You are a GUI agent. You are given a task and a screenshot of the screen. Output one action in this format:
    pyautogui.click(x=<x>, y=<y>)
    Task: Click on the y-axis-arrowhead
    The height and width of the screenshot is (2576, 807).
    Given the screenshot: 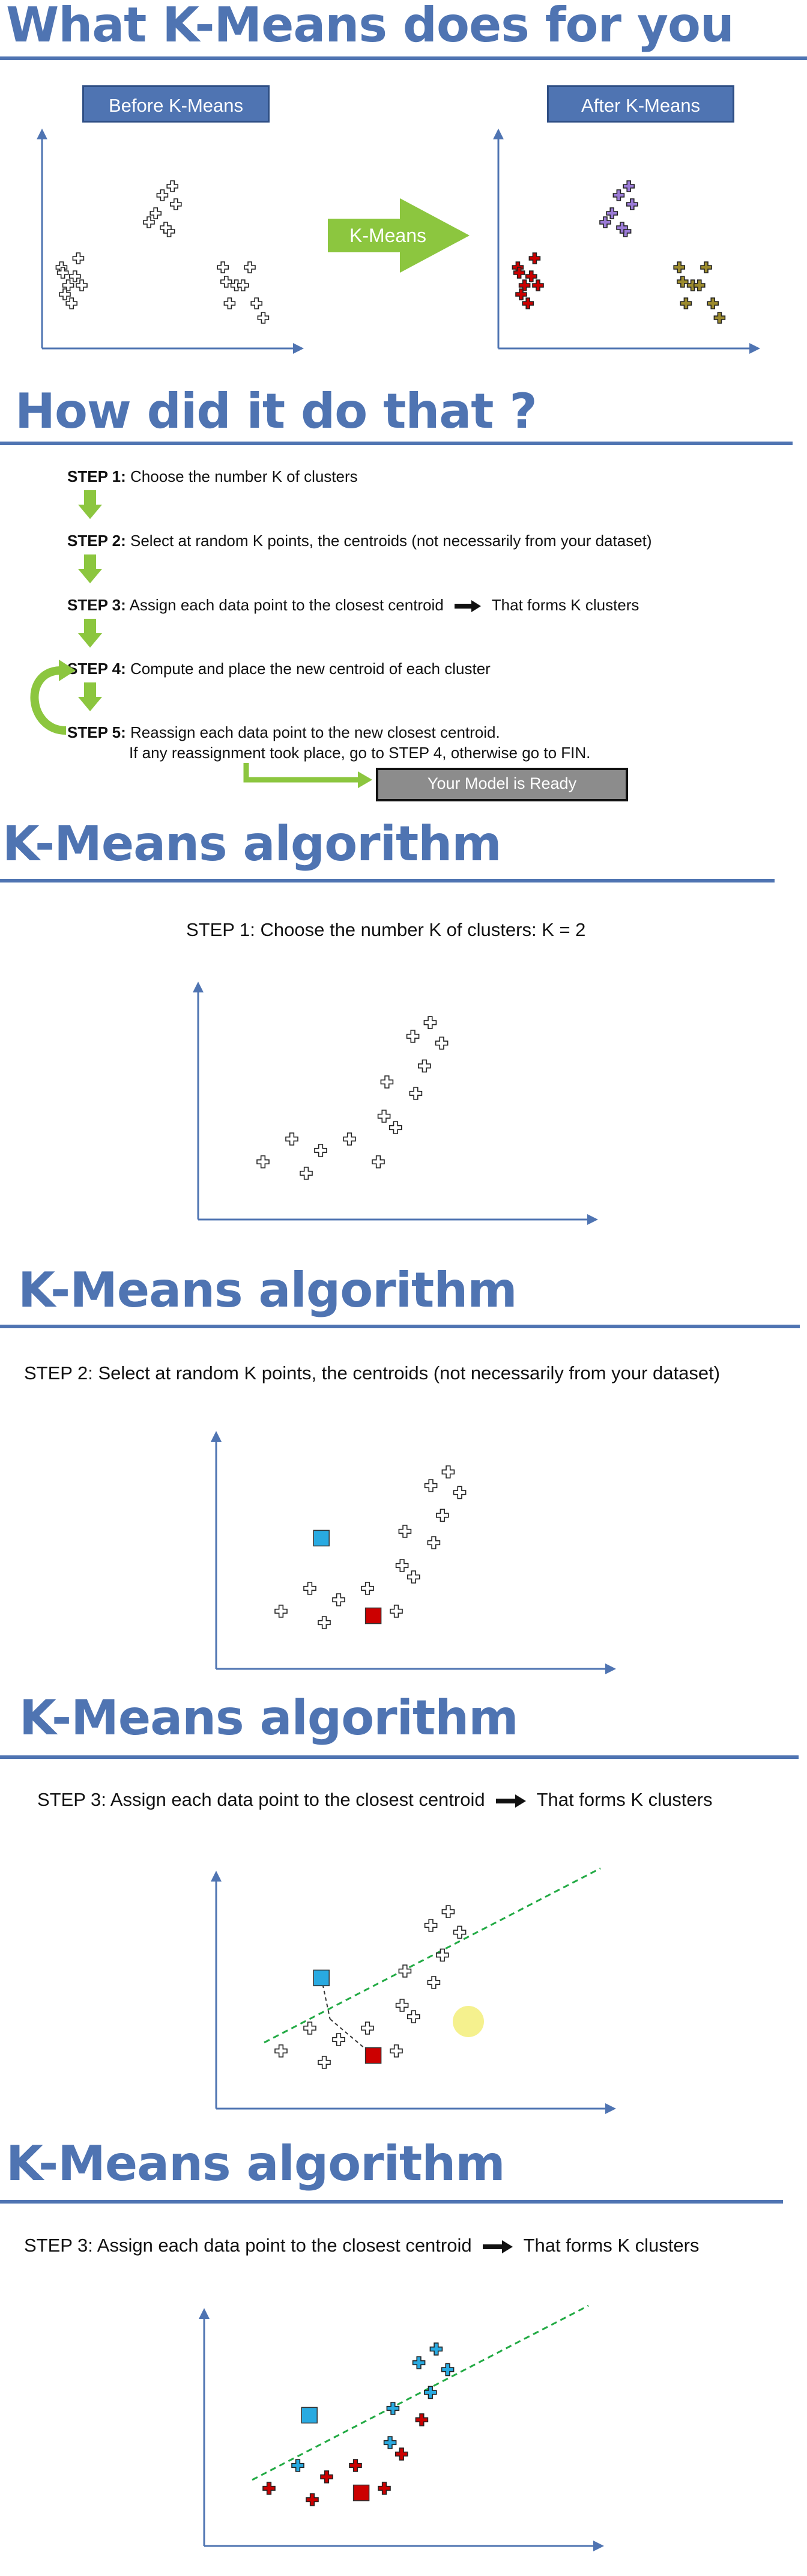 What is the action you would take?
    pyautogui.click(x=205, y=2313)
    